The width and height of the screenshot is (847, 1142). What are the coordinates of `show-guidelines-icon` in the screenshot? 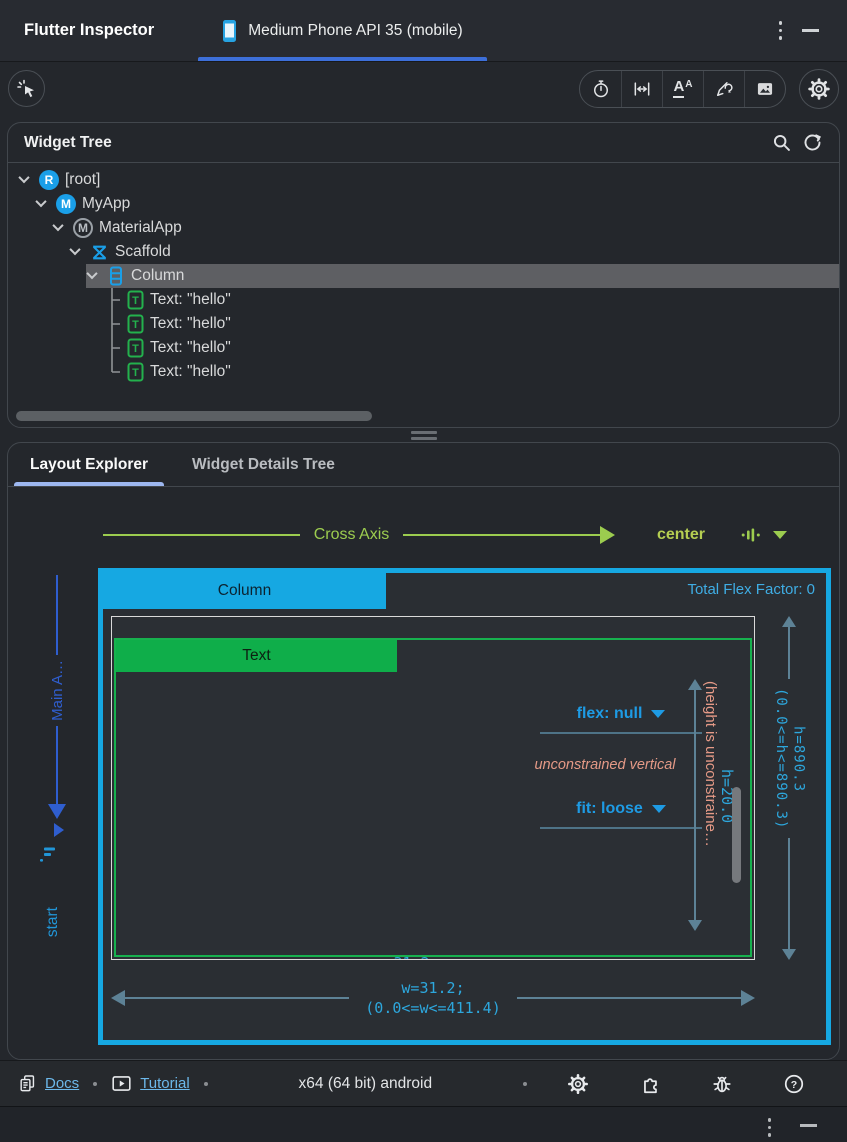 It's located at (642, 89).